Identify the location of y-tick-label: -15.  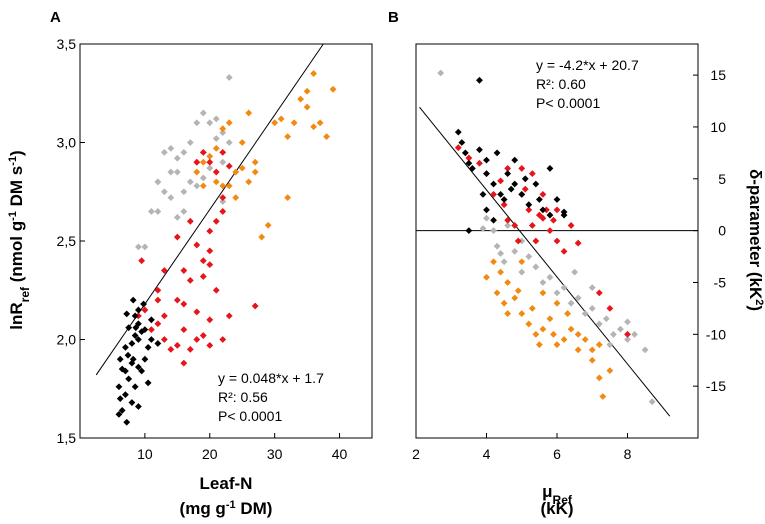
(716, 386).